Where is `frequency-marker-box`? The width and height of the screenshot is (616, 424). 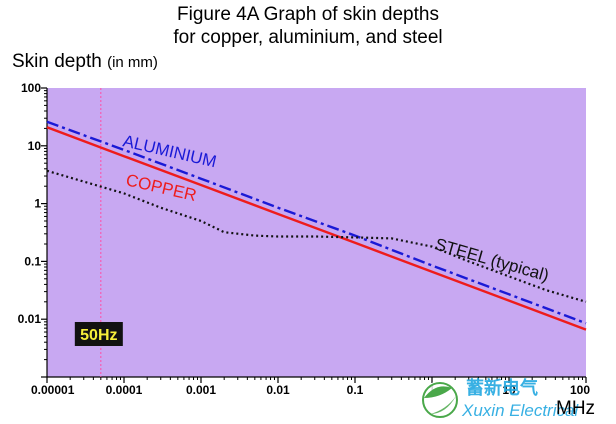
frequency-marker-box is located at coordinates (98, 334).